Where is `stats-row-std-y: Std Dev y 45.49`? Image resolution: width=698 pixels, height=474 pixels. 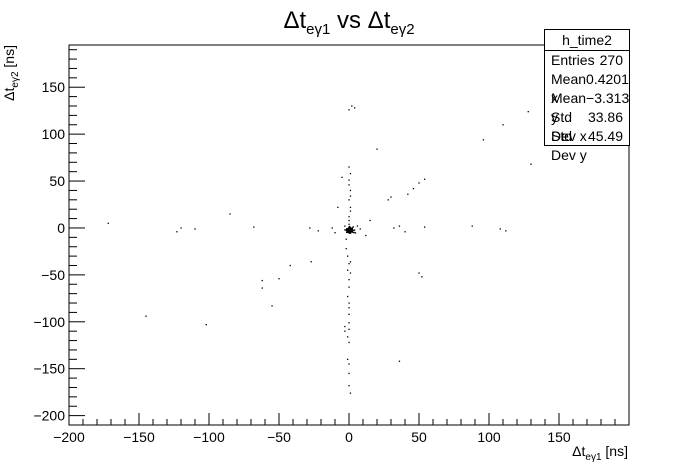
stats-row-std-y: Std Dev y 45.49 is located at coordinates (587, 145).